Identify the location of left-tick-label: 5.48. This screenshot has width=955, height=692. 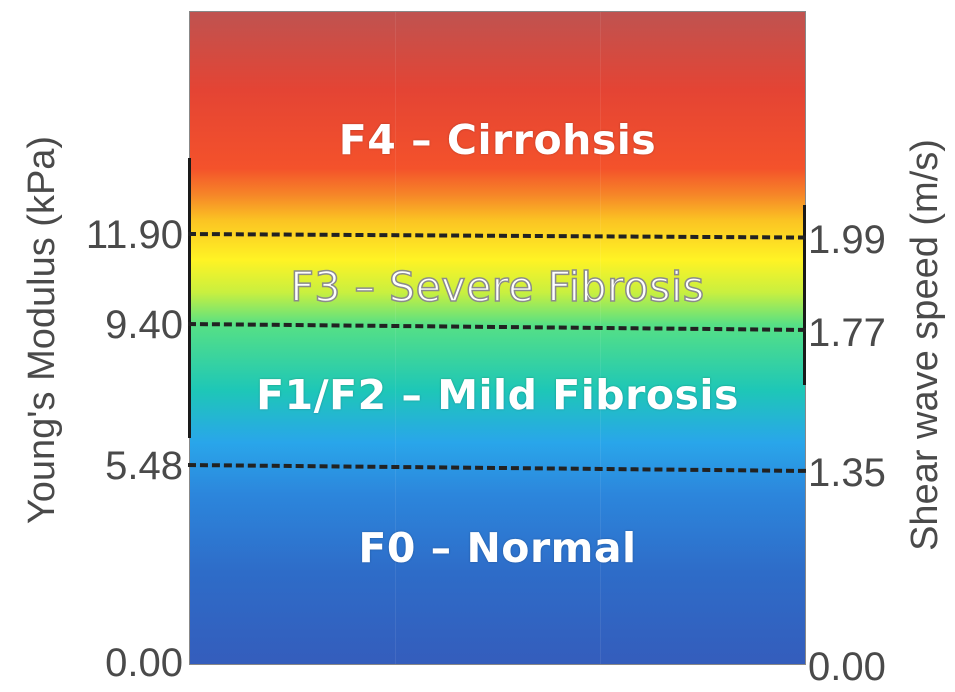
(144, 466).